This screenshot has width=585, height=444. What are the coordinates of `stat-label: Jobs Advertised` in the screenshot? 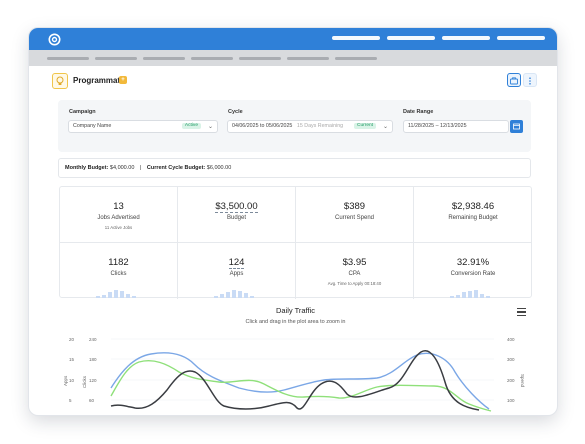 It's located at (118, 218).